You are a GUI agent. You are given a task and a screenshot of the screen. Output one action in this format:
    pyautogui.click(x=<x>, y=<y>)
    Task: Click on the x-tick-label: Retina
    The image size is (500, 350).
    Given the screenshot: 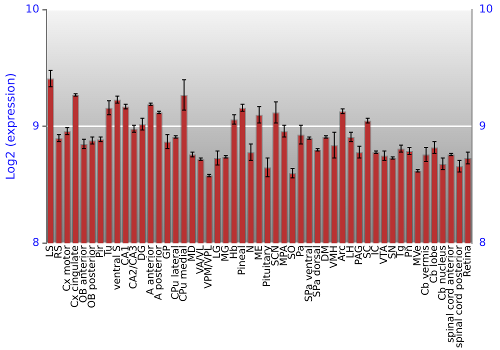 What is the action you would take?
    pyautogui.click(x=468, y=261)
    